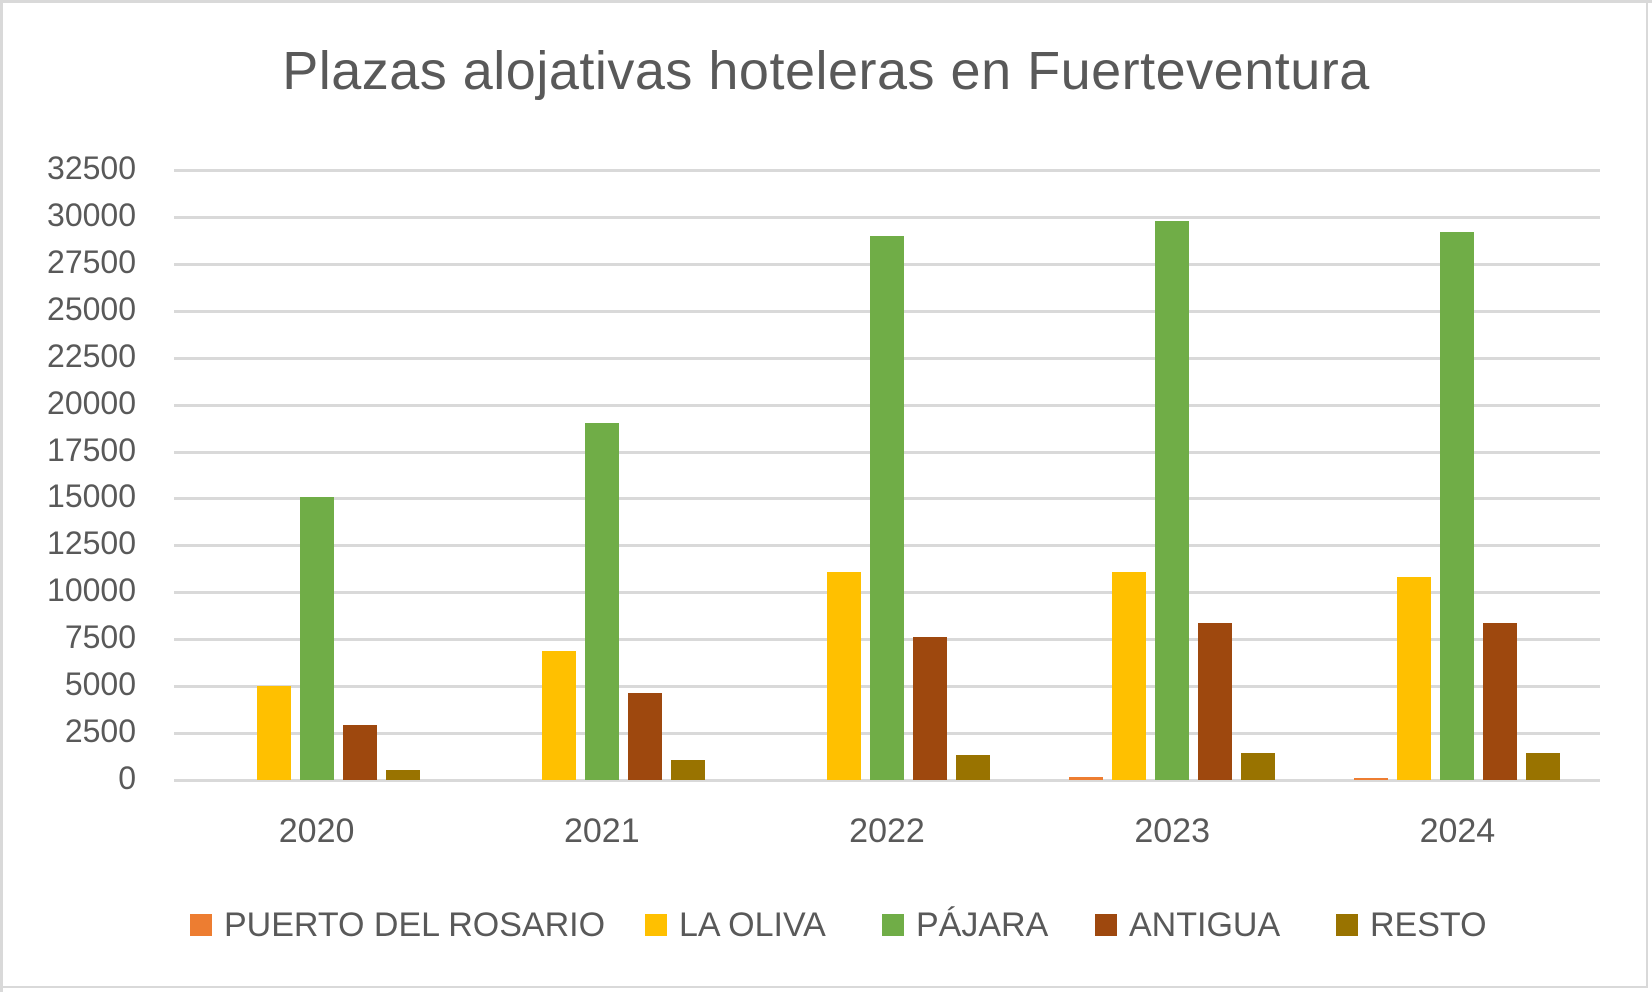 The image size is (1652, 992). I want to click on y-tick-label: 20000, so click(91, 402).